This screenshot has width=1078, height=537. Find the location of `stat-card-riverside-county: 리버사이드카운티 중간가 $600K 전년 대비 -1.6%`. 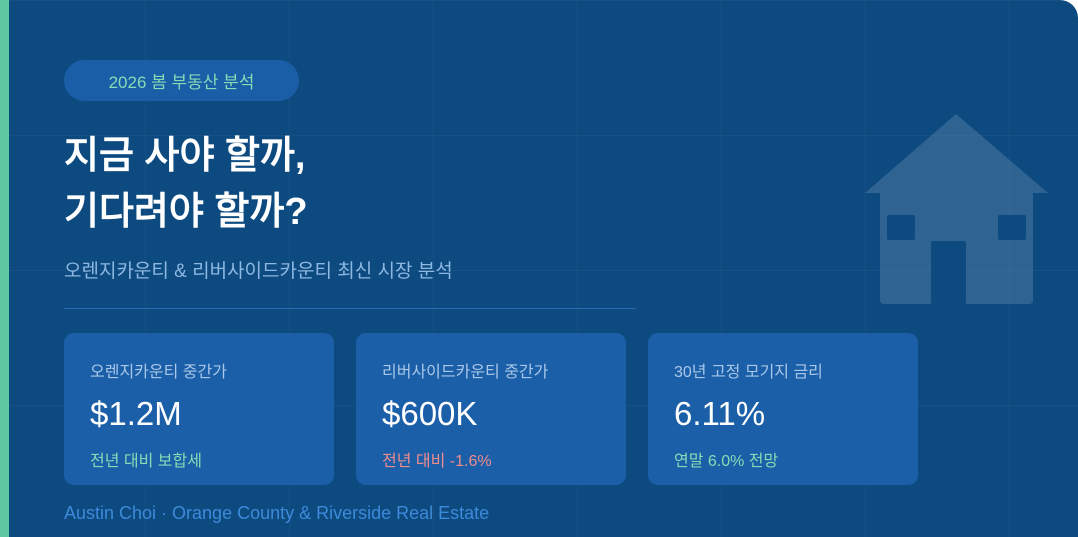

stat-card-riverside-county: 리버사이드카운티 중간가 $600K 전년 대비 -1.6% is located at coordinates (491, 409).